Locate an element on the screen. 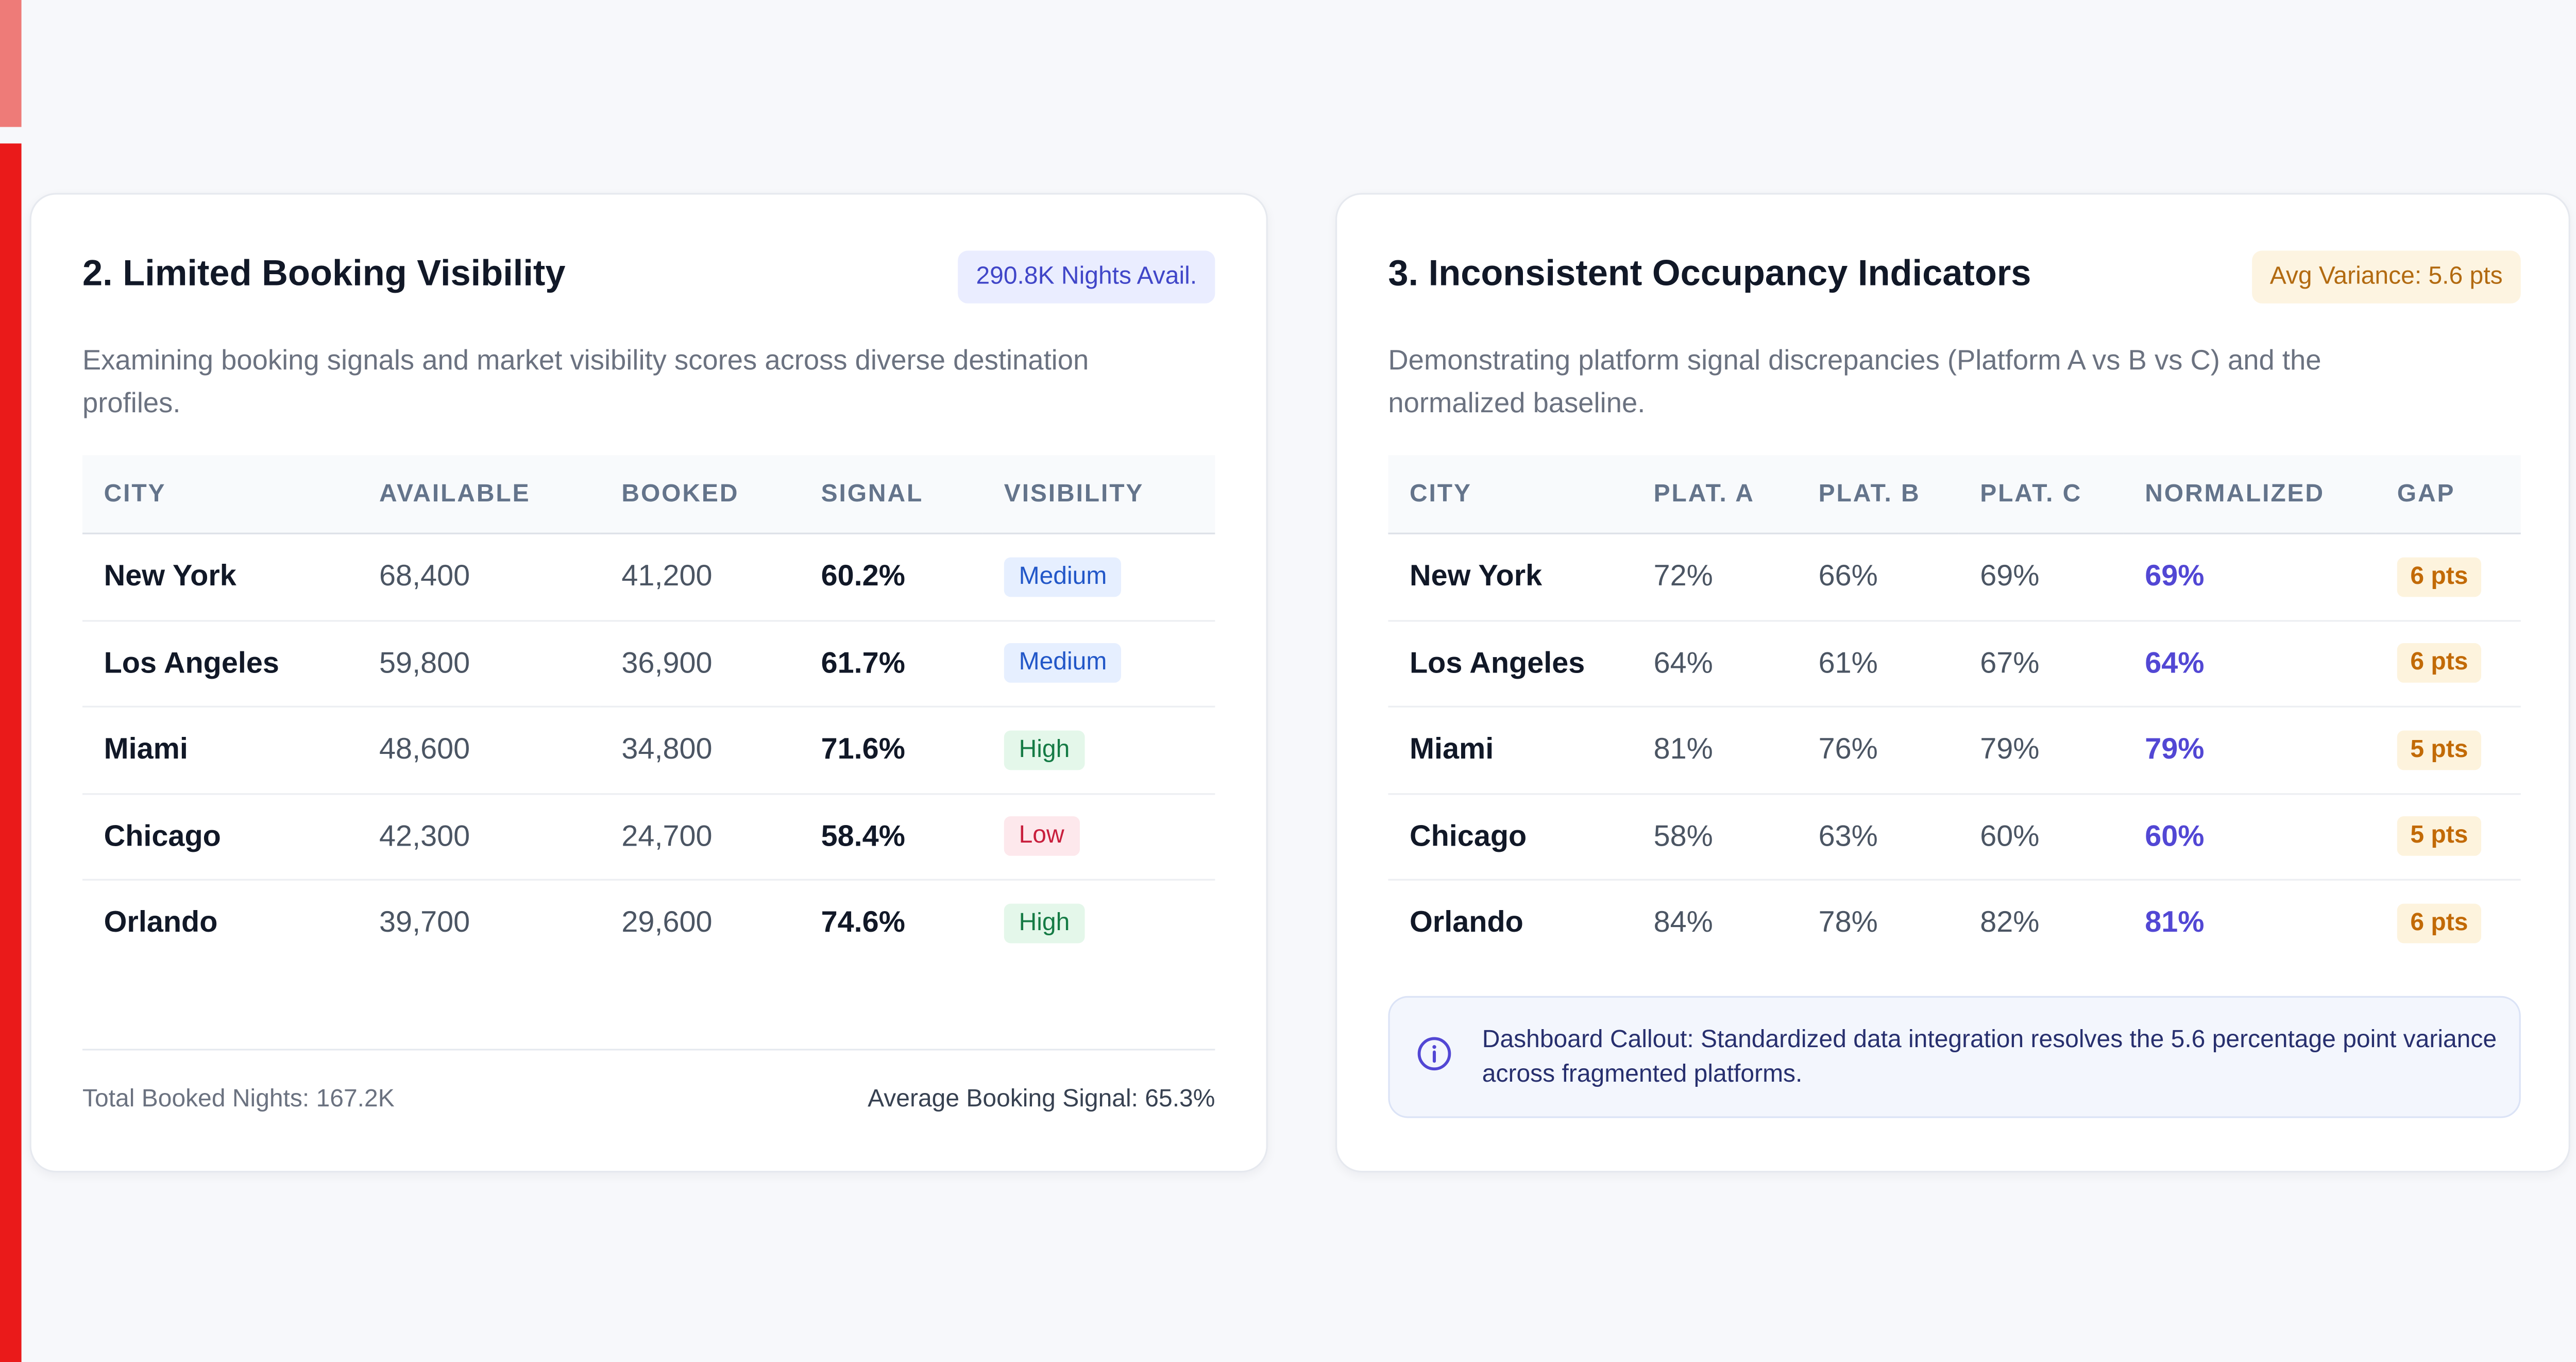 Image resolution: width=2576 pixels, height=1362 pixels. signal-cell: 71.6% is located at coordinates (891, 751).